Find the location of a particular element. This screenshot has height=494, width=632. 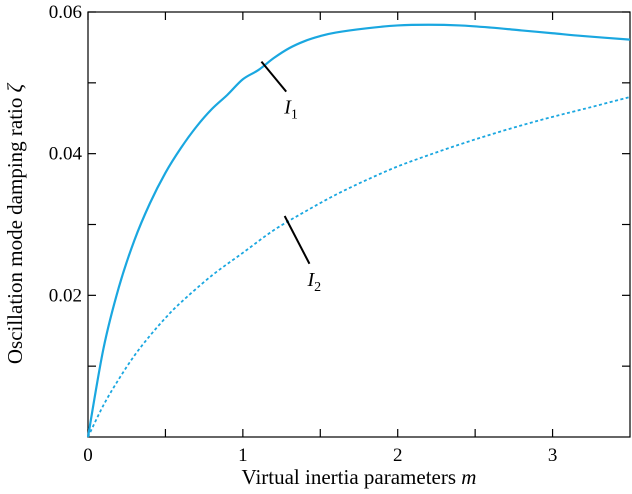

x-axis-title: Virtual inertia parameters m is located at coordinates (359, 477).